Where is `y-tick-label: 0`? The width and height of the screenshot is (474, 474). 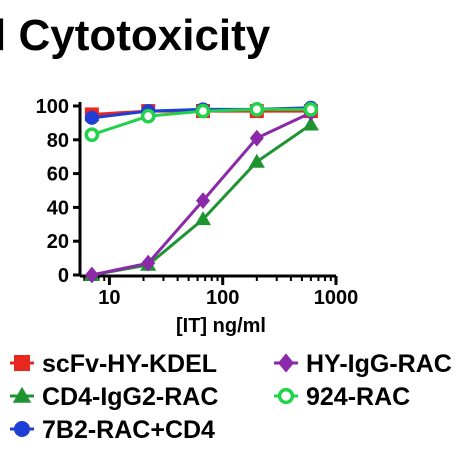 y-tick-label: 0 is located at coordinates (63, 276).